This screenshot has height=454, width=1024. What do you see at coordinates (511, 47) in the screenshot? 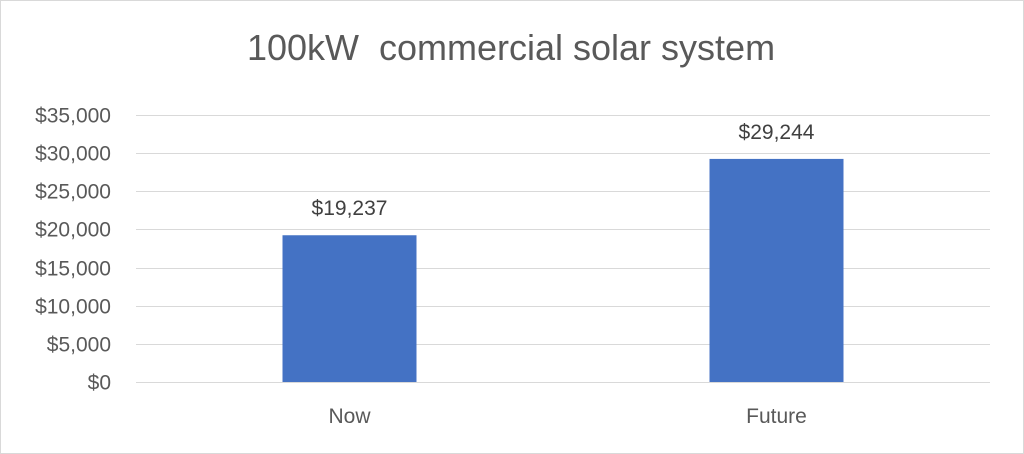
I see `chart-title: 100kW commercial solar system` at bounding box center [511, 47].